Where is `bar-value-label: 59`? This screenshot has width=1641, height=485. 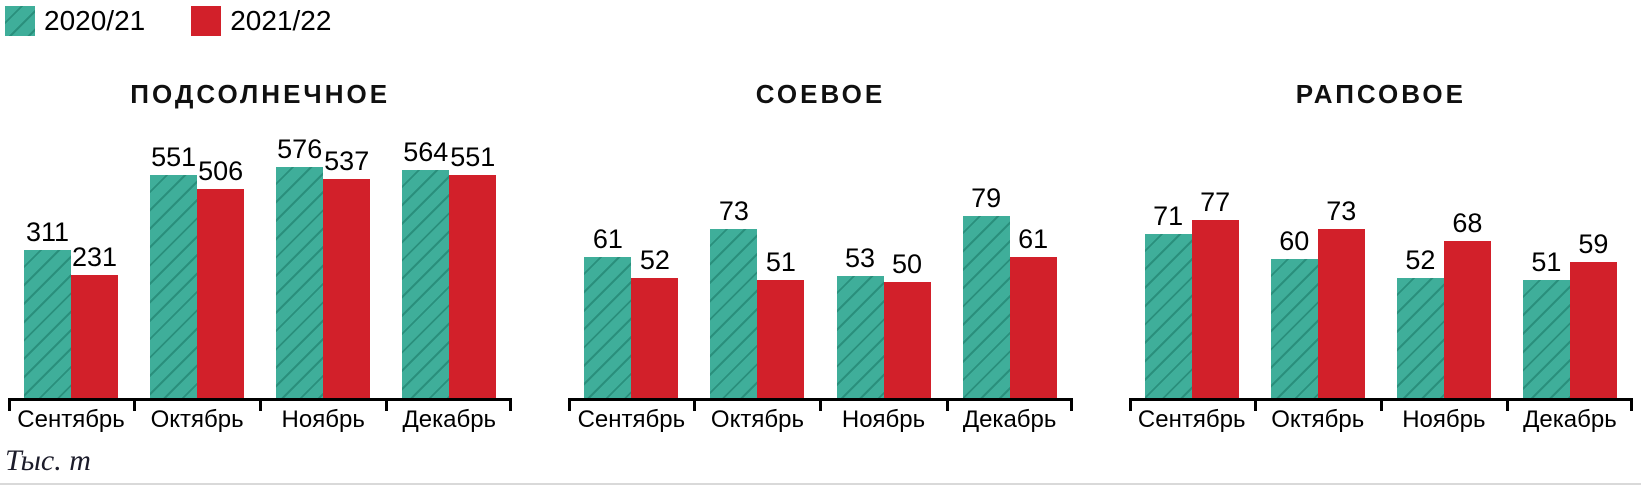
bar-value-label: 59 is located at coordinates (1593, 244).